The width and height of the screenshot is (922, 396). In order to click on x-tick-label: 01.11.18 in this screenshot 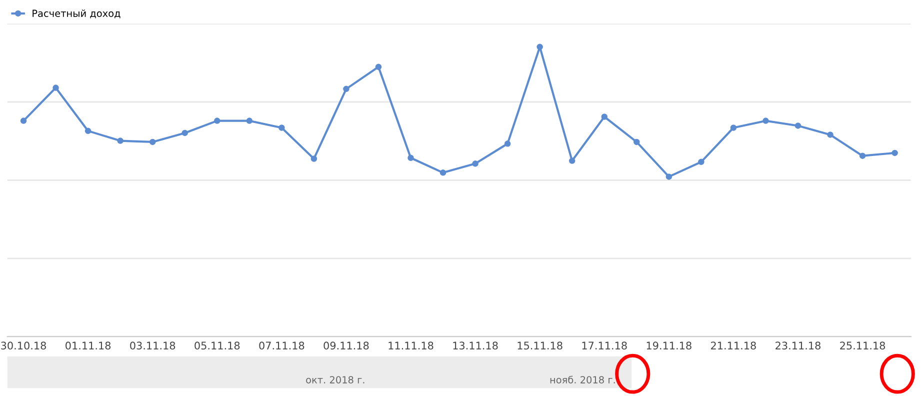, I will do `click(88, 346)`.